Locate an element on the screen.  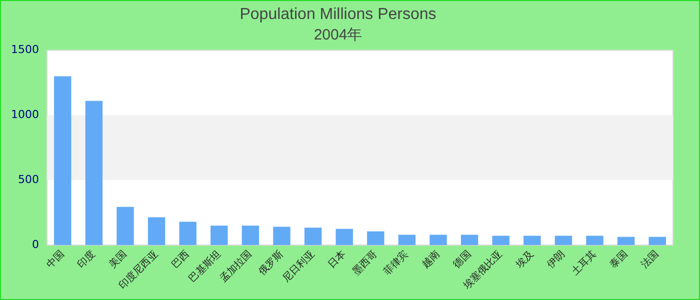
x-tick-label: 泰国 is located at coordinates (619, 259).